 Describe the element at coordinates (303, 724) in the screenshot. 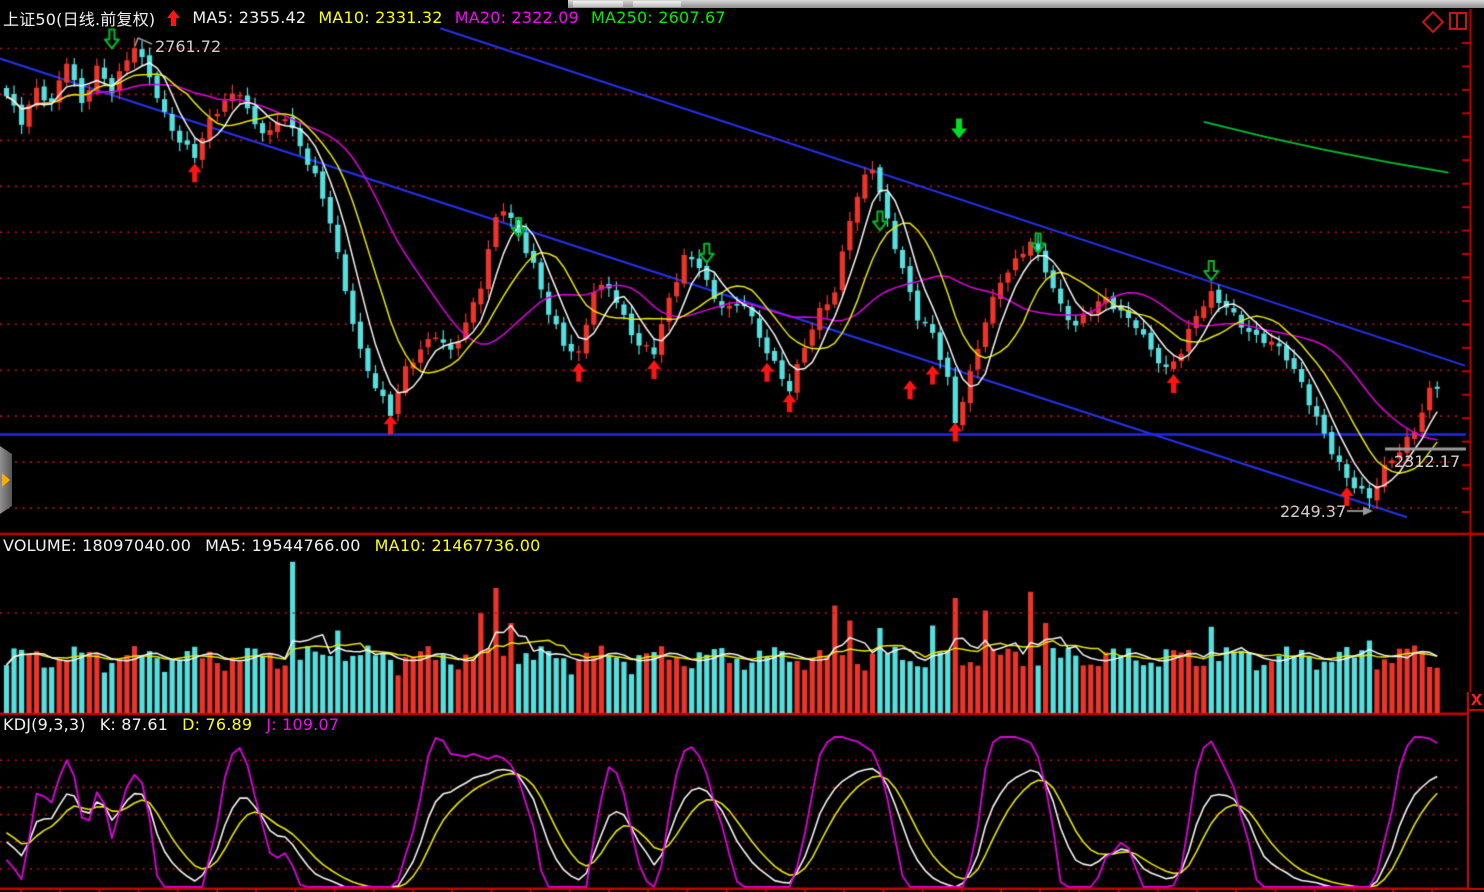

I see `kdj-j-value: J: 109.07` at that location.